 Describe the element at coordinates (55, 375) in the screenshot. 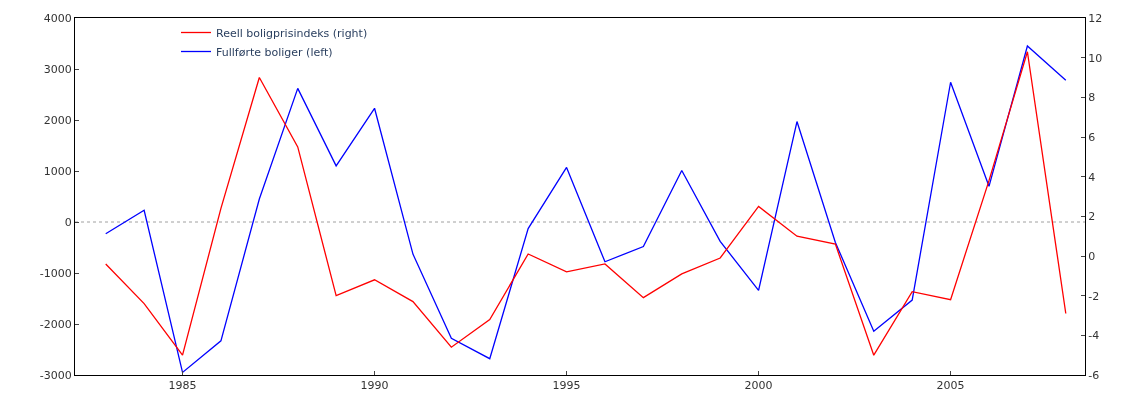

I see `y-tick-label: -3000` at that location.